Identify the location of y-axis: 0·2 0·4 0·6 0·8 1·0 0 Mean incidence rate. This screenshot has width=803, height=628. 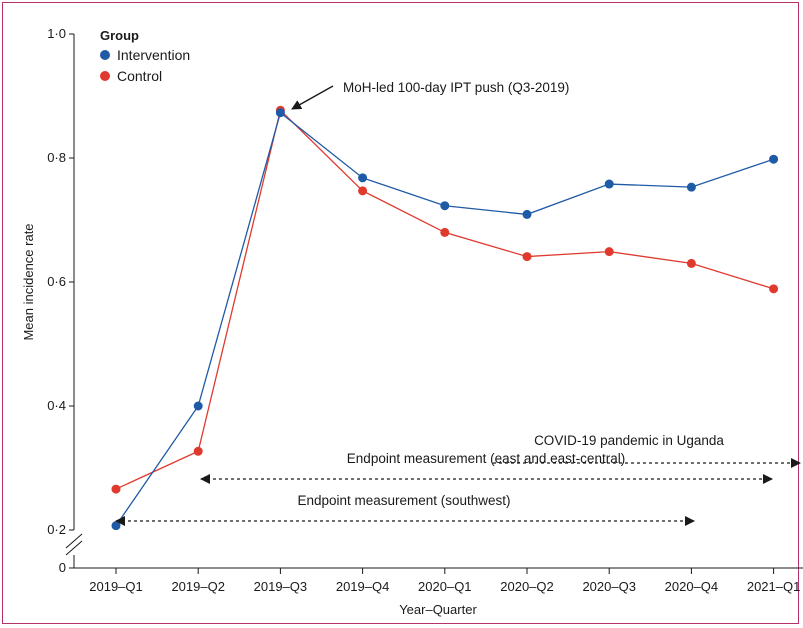
(52, 300).